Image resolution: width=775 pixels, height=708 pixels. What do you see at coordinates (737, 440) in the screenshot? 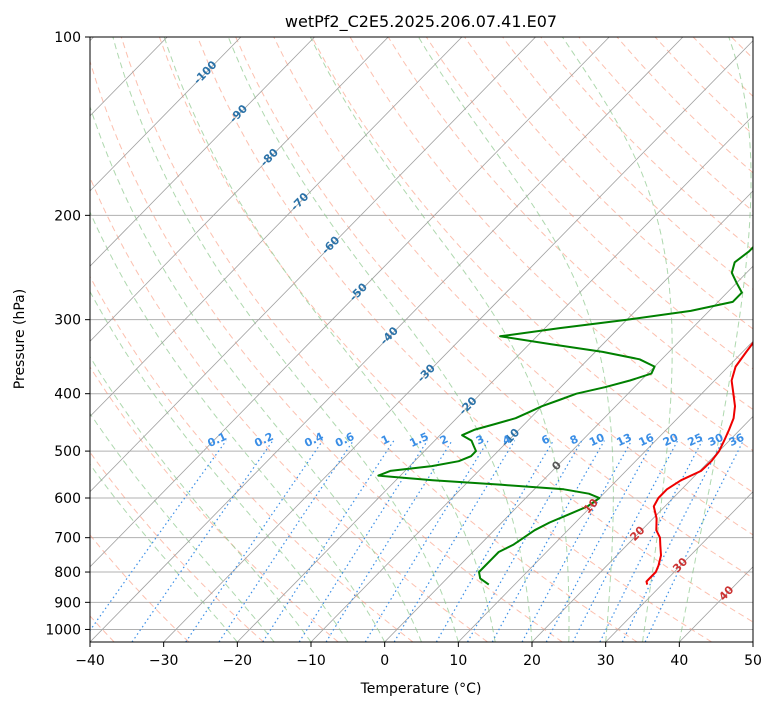
I see `mixing-ratio-label: 36` at bounding box center [737, 440].